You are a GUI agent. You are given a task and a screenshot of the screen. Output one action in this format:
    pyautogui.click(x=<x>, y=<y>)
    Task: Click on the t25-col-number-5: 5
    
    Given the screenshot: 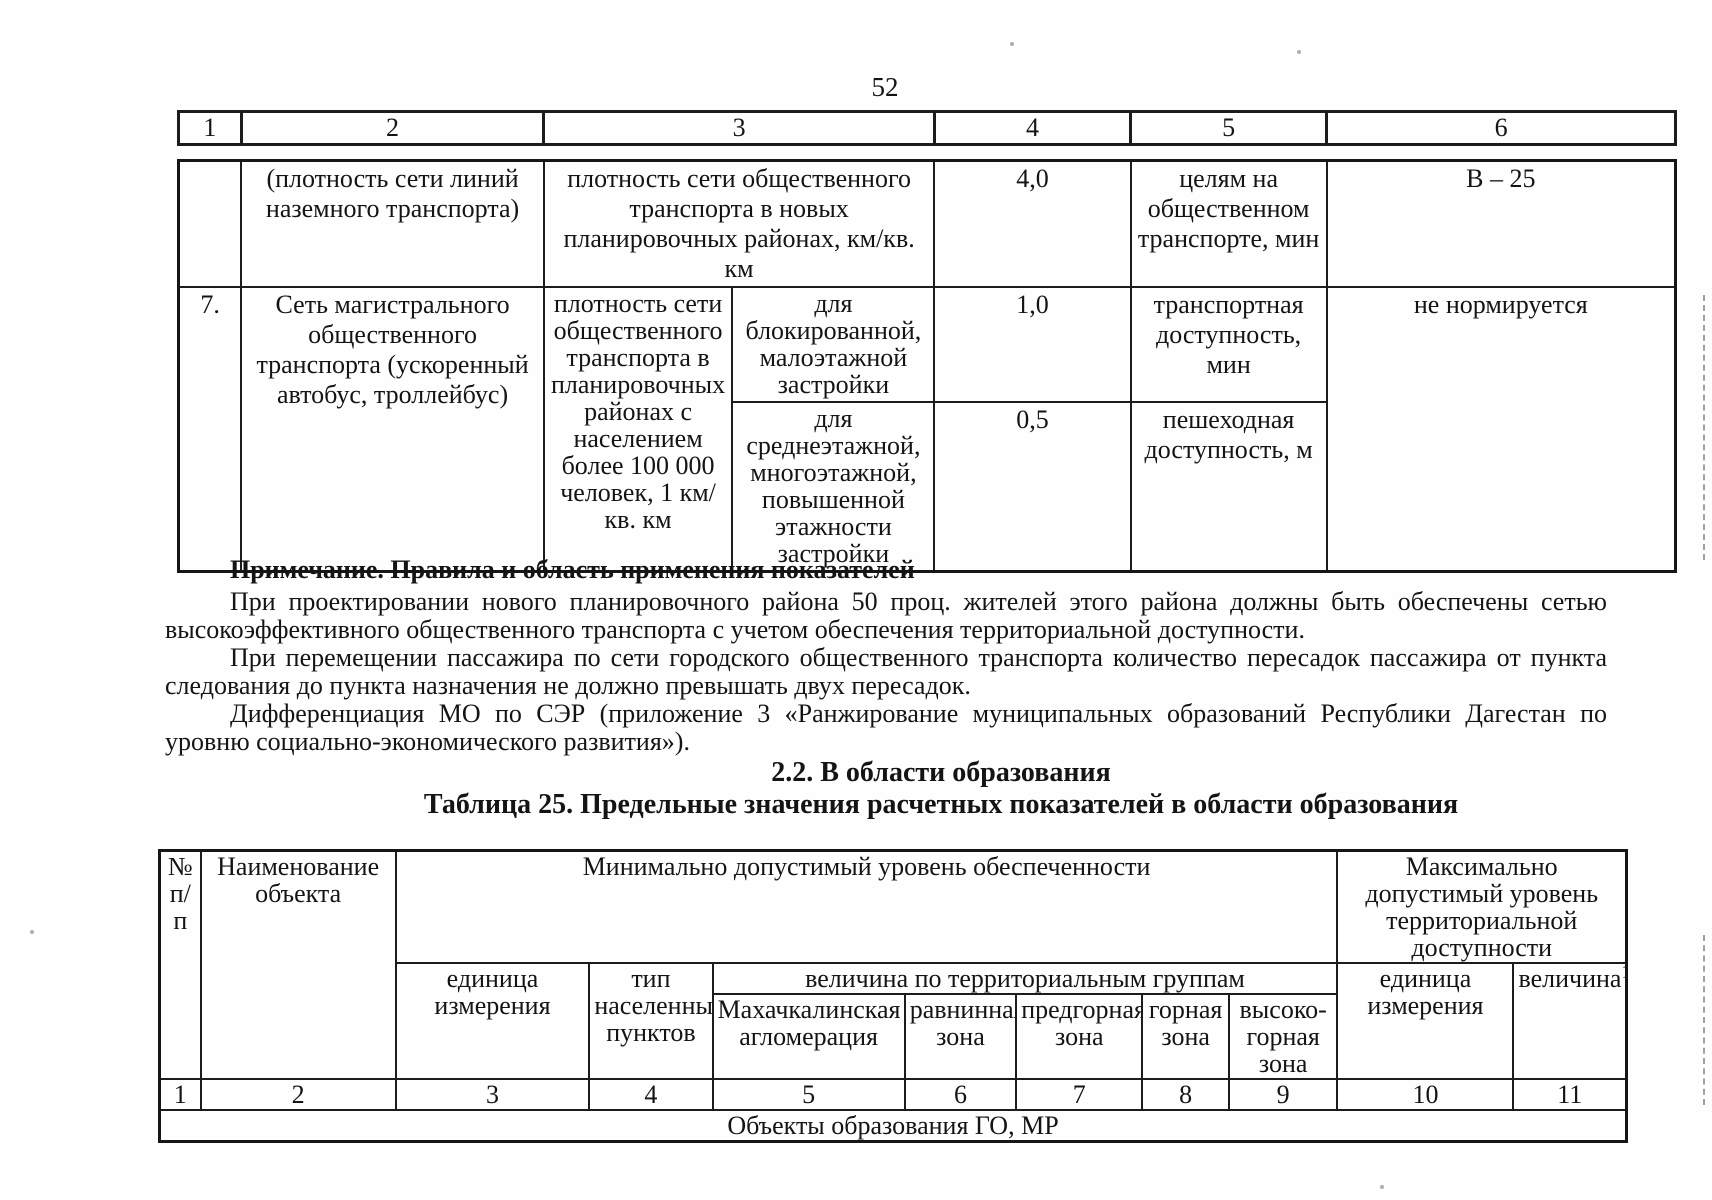 What is the action you would take?
    pyautogui.click(x=808, y=1094)
    